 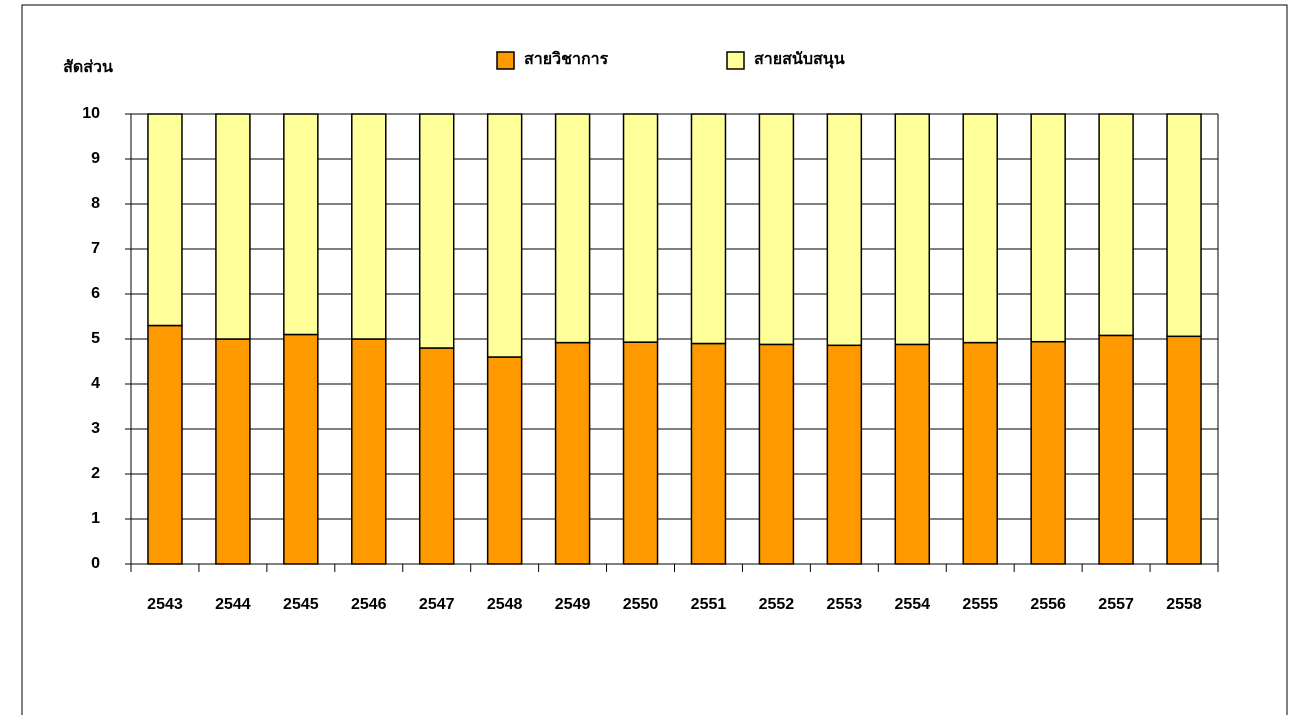 I want to click on x-tick-label: 2558, so click(x=1184, y=604).